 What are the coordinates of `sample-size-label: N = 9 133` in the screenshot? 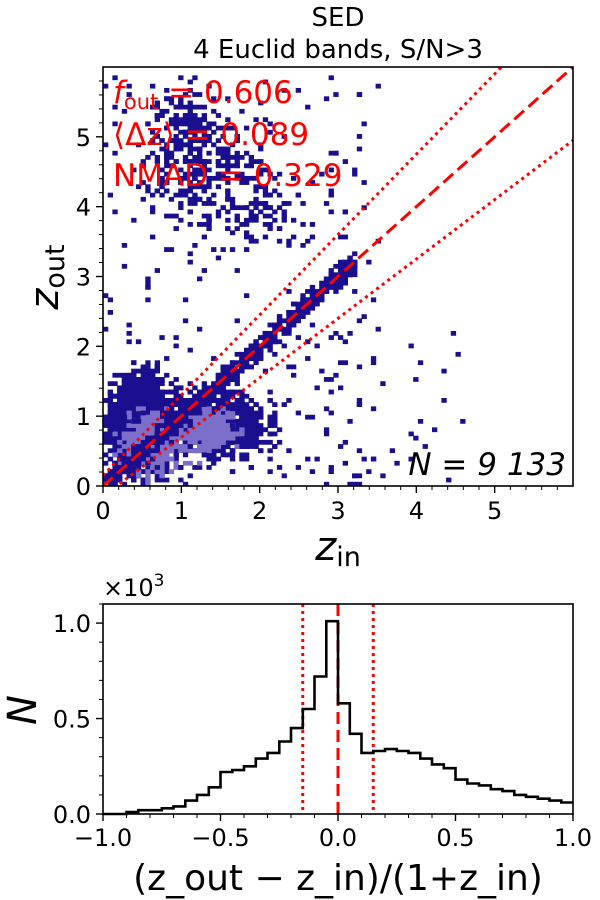 It's located at (487, 465).